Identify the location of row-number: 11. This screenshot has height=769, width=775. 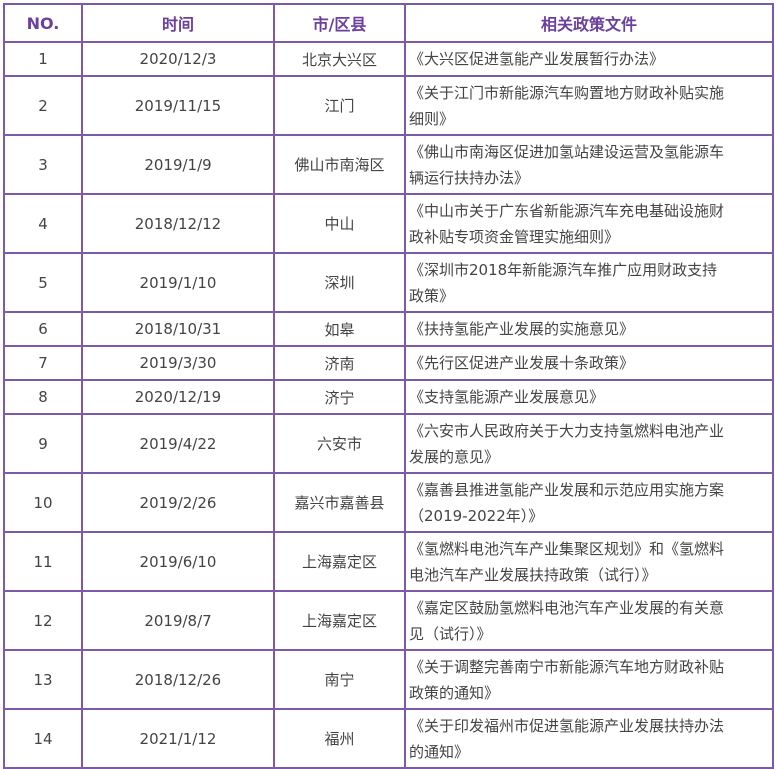
(43, 561).